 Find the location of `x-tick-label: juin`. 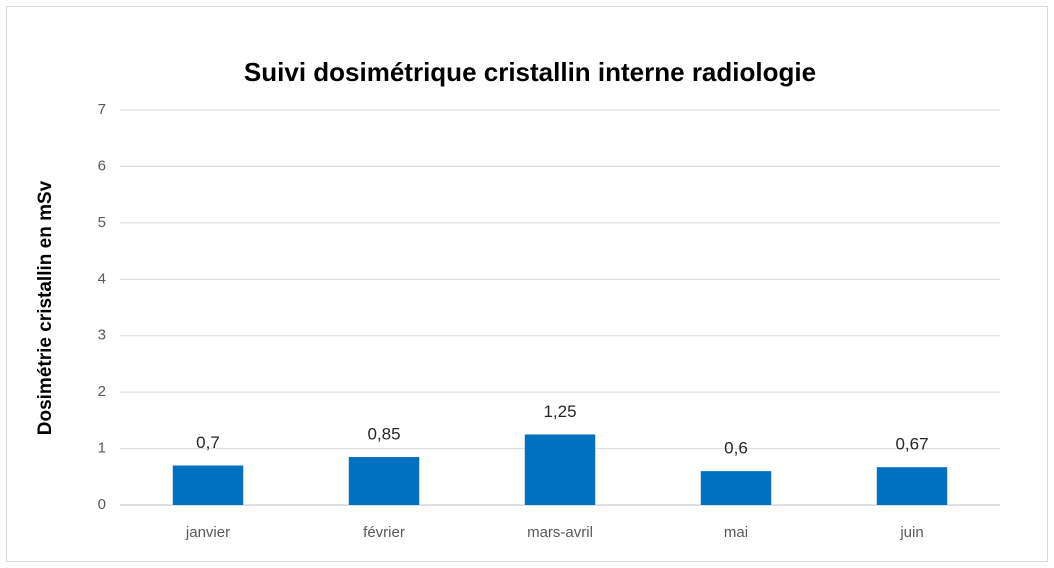

x-tick-label: juin is located at coordinates (911, 532).